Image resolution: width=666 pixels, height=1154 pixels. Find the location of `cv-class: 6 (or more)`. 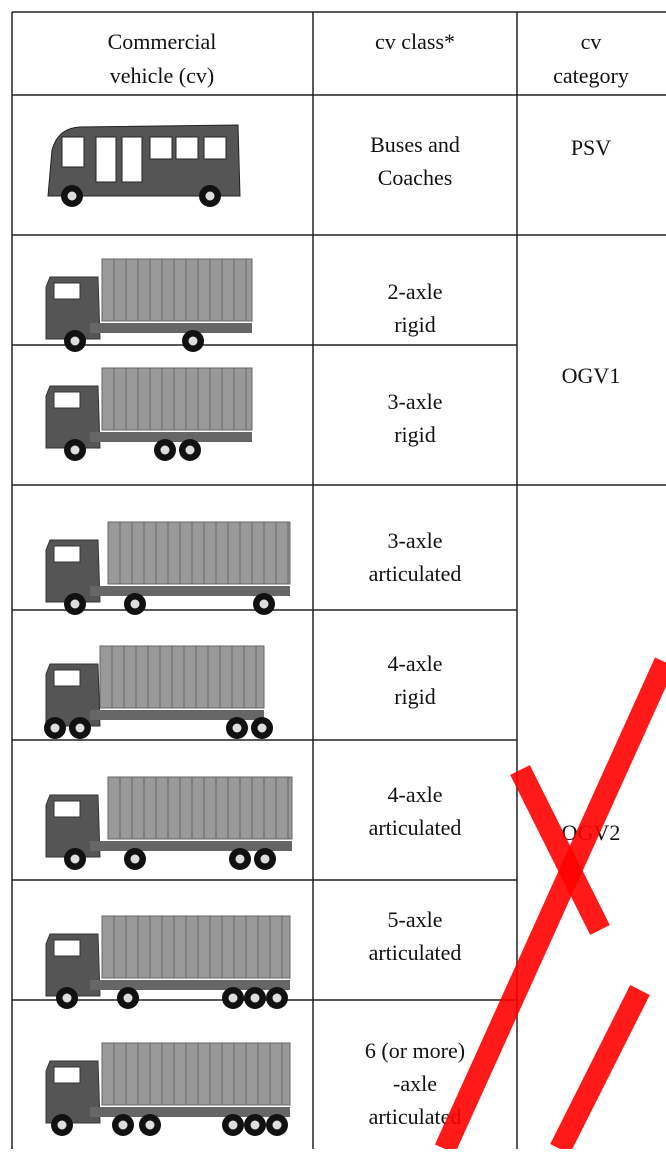

cv-class: 6 (or more) is located at coordinates (415, 1050).